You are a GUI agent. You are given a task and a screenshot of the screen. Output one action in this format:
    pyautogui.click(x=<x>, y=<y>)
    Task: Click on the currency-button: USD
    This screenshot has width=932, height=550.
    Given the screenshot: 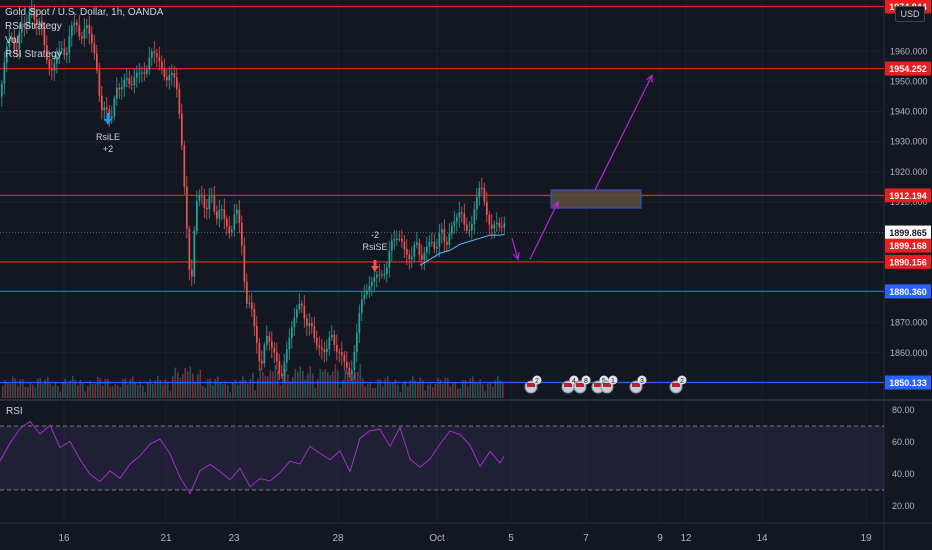 What is the action you would take?
    pyautogui.click(x=910, y=14)
    